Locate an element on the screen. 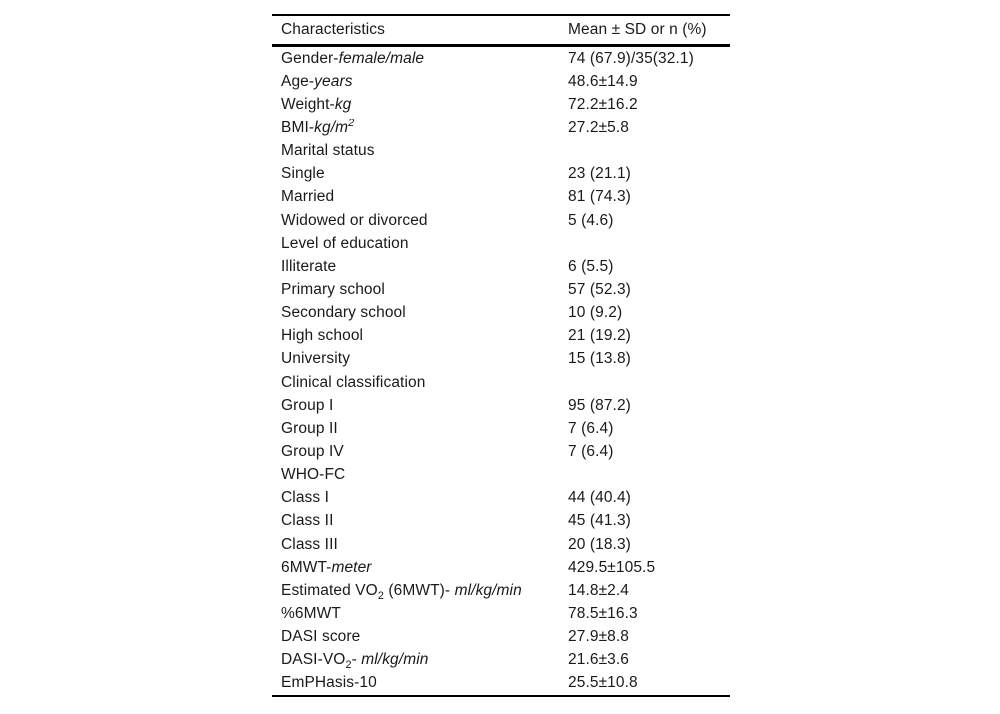  table-row: 6MWT-meter 429.5±105.5 is located at coordinates (501, 567).